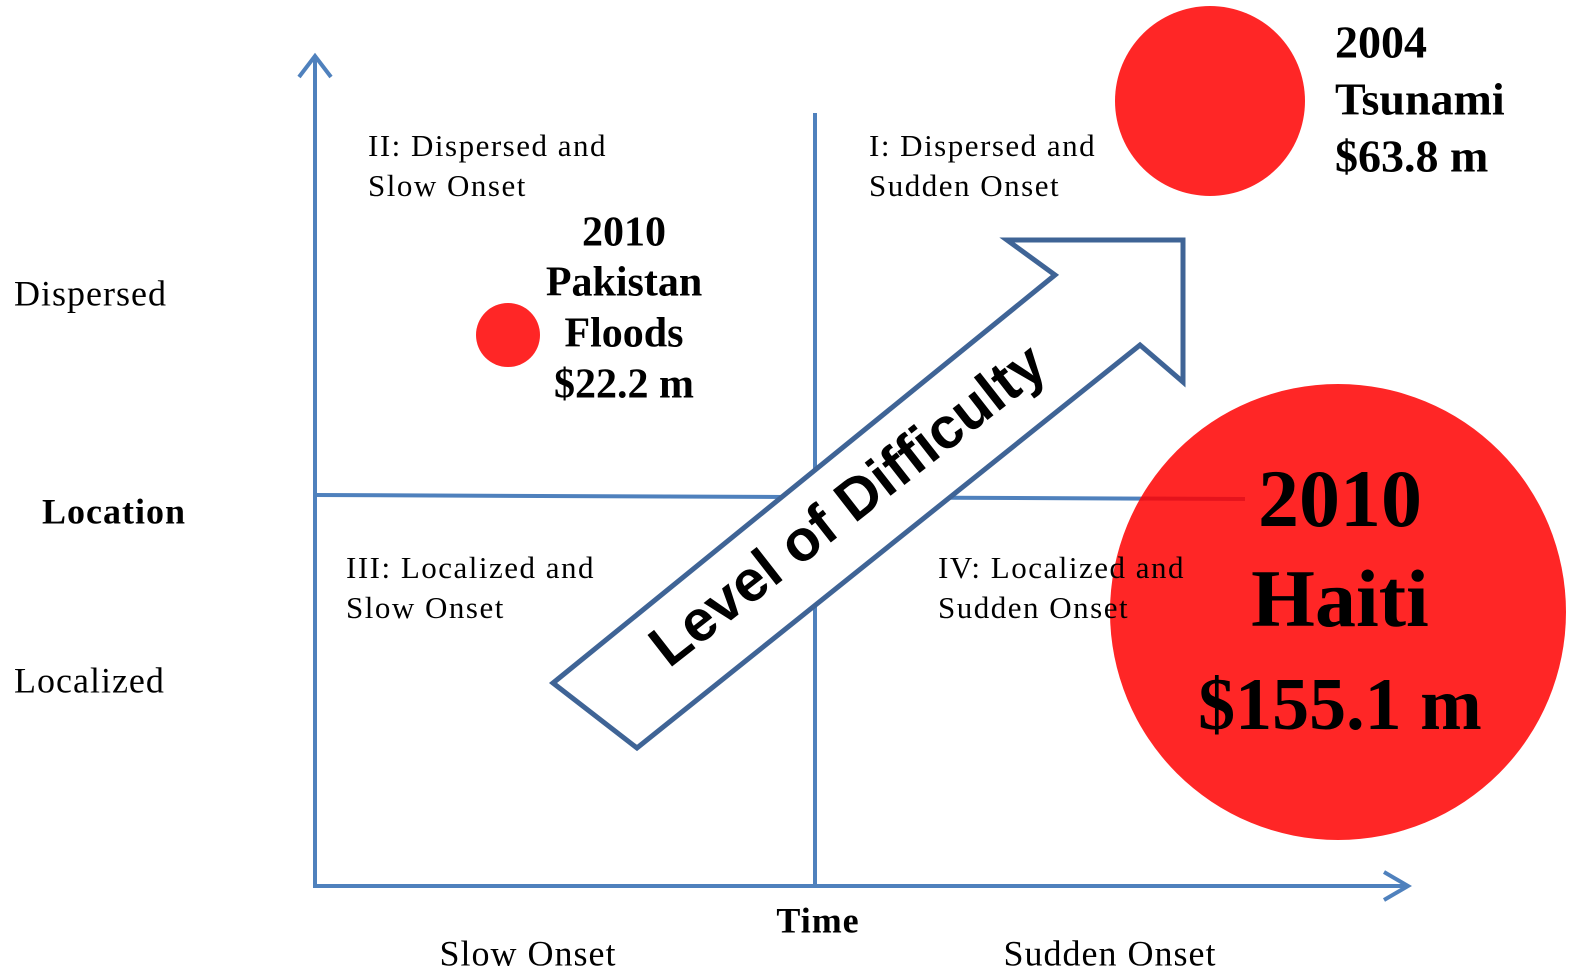 Image resolution: width=1578 pixels, height=979 pixels. Describe the element at coordinates (624, 283) in the screenshot. I see `bubble-label: Pakistan` at that location.